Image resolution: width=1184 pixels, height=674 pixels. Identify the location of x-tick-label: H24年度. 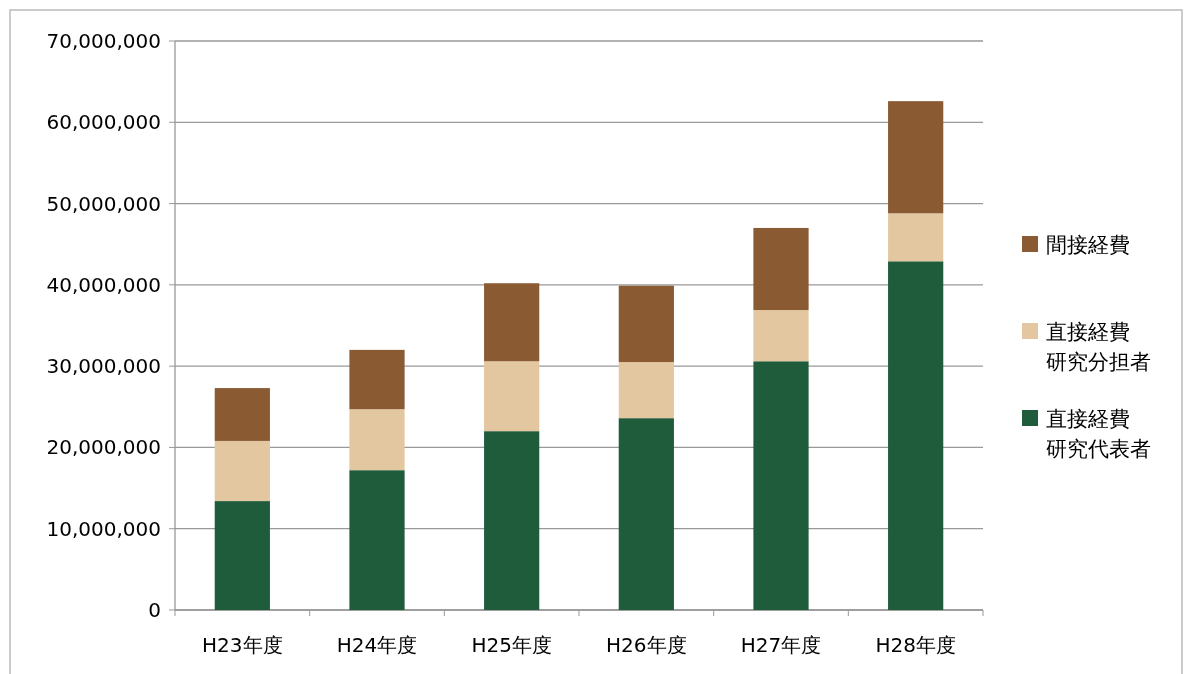
(377, 645).